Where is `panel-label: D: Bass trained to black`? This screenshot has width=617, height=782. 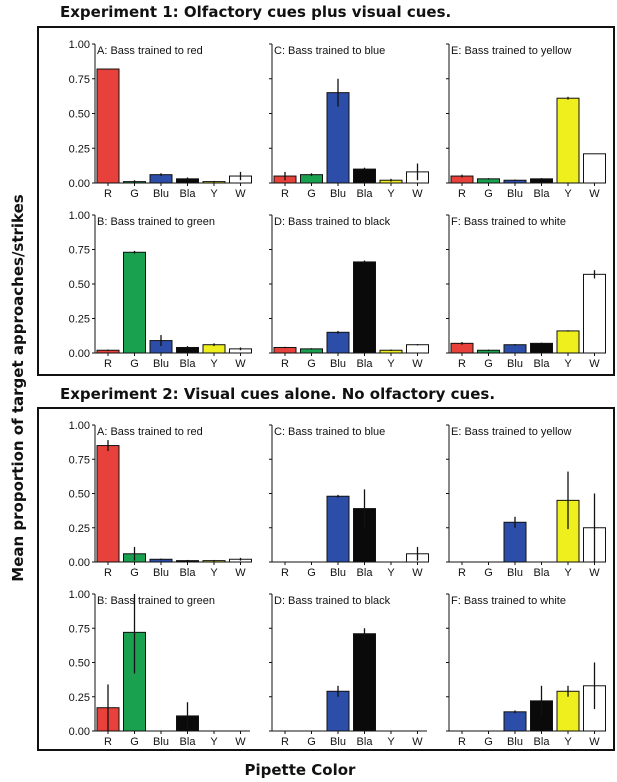 panel-label: D: Bass trained to black is located at coordinates (332, 222).